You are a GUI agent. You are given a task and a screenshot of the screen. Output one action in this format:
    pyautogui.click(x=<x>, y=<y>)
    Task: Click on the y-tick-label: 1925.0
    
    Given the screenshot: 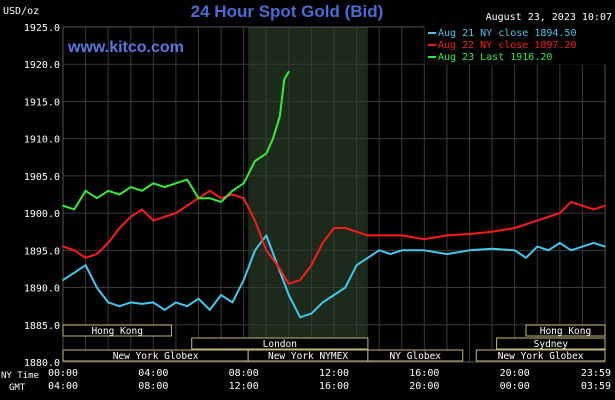 What is the action you would take?
    pyautogui.click(x=42, y=28)
    